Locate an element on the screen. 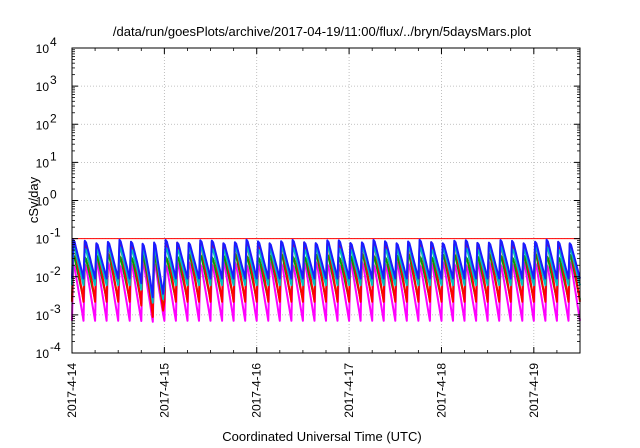 The height and width of the screenshot is (448, 640). y-tick-exponent: 4 is located at coordinates (53, 42).